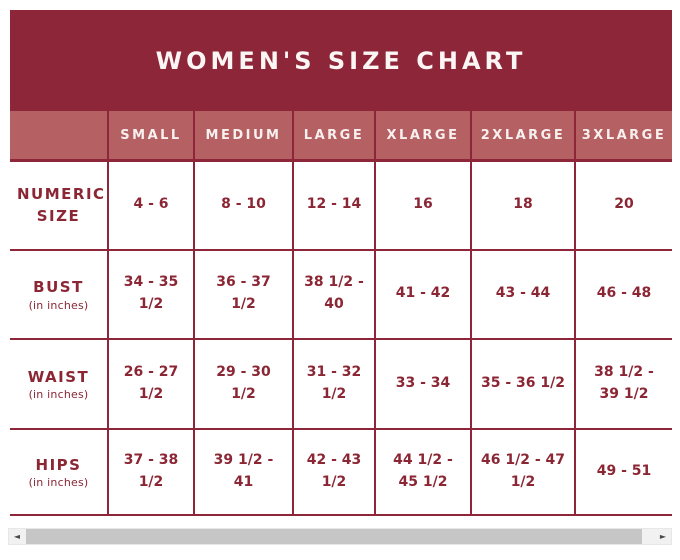  Describe the element at coordinates (151, 205) in the screenshot. I see `cell-numeric-small: 4 - 6` at that location.